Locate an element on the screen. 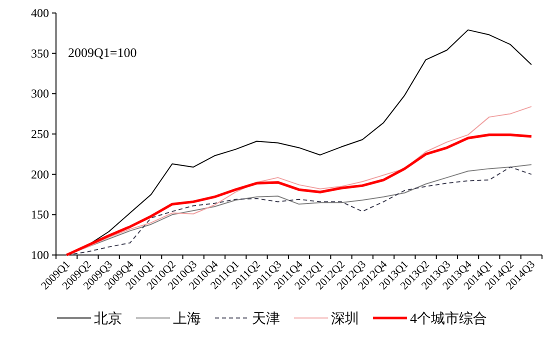 The image size is (558, 341). y-tick-label: 400 is located at coordinates (40, 13).